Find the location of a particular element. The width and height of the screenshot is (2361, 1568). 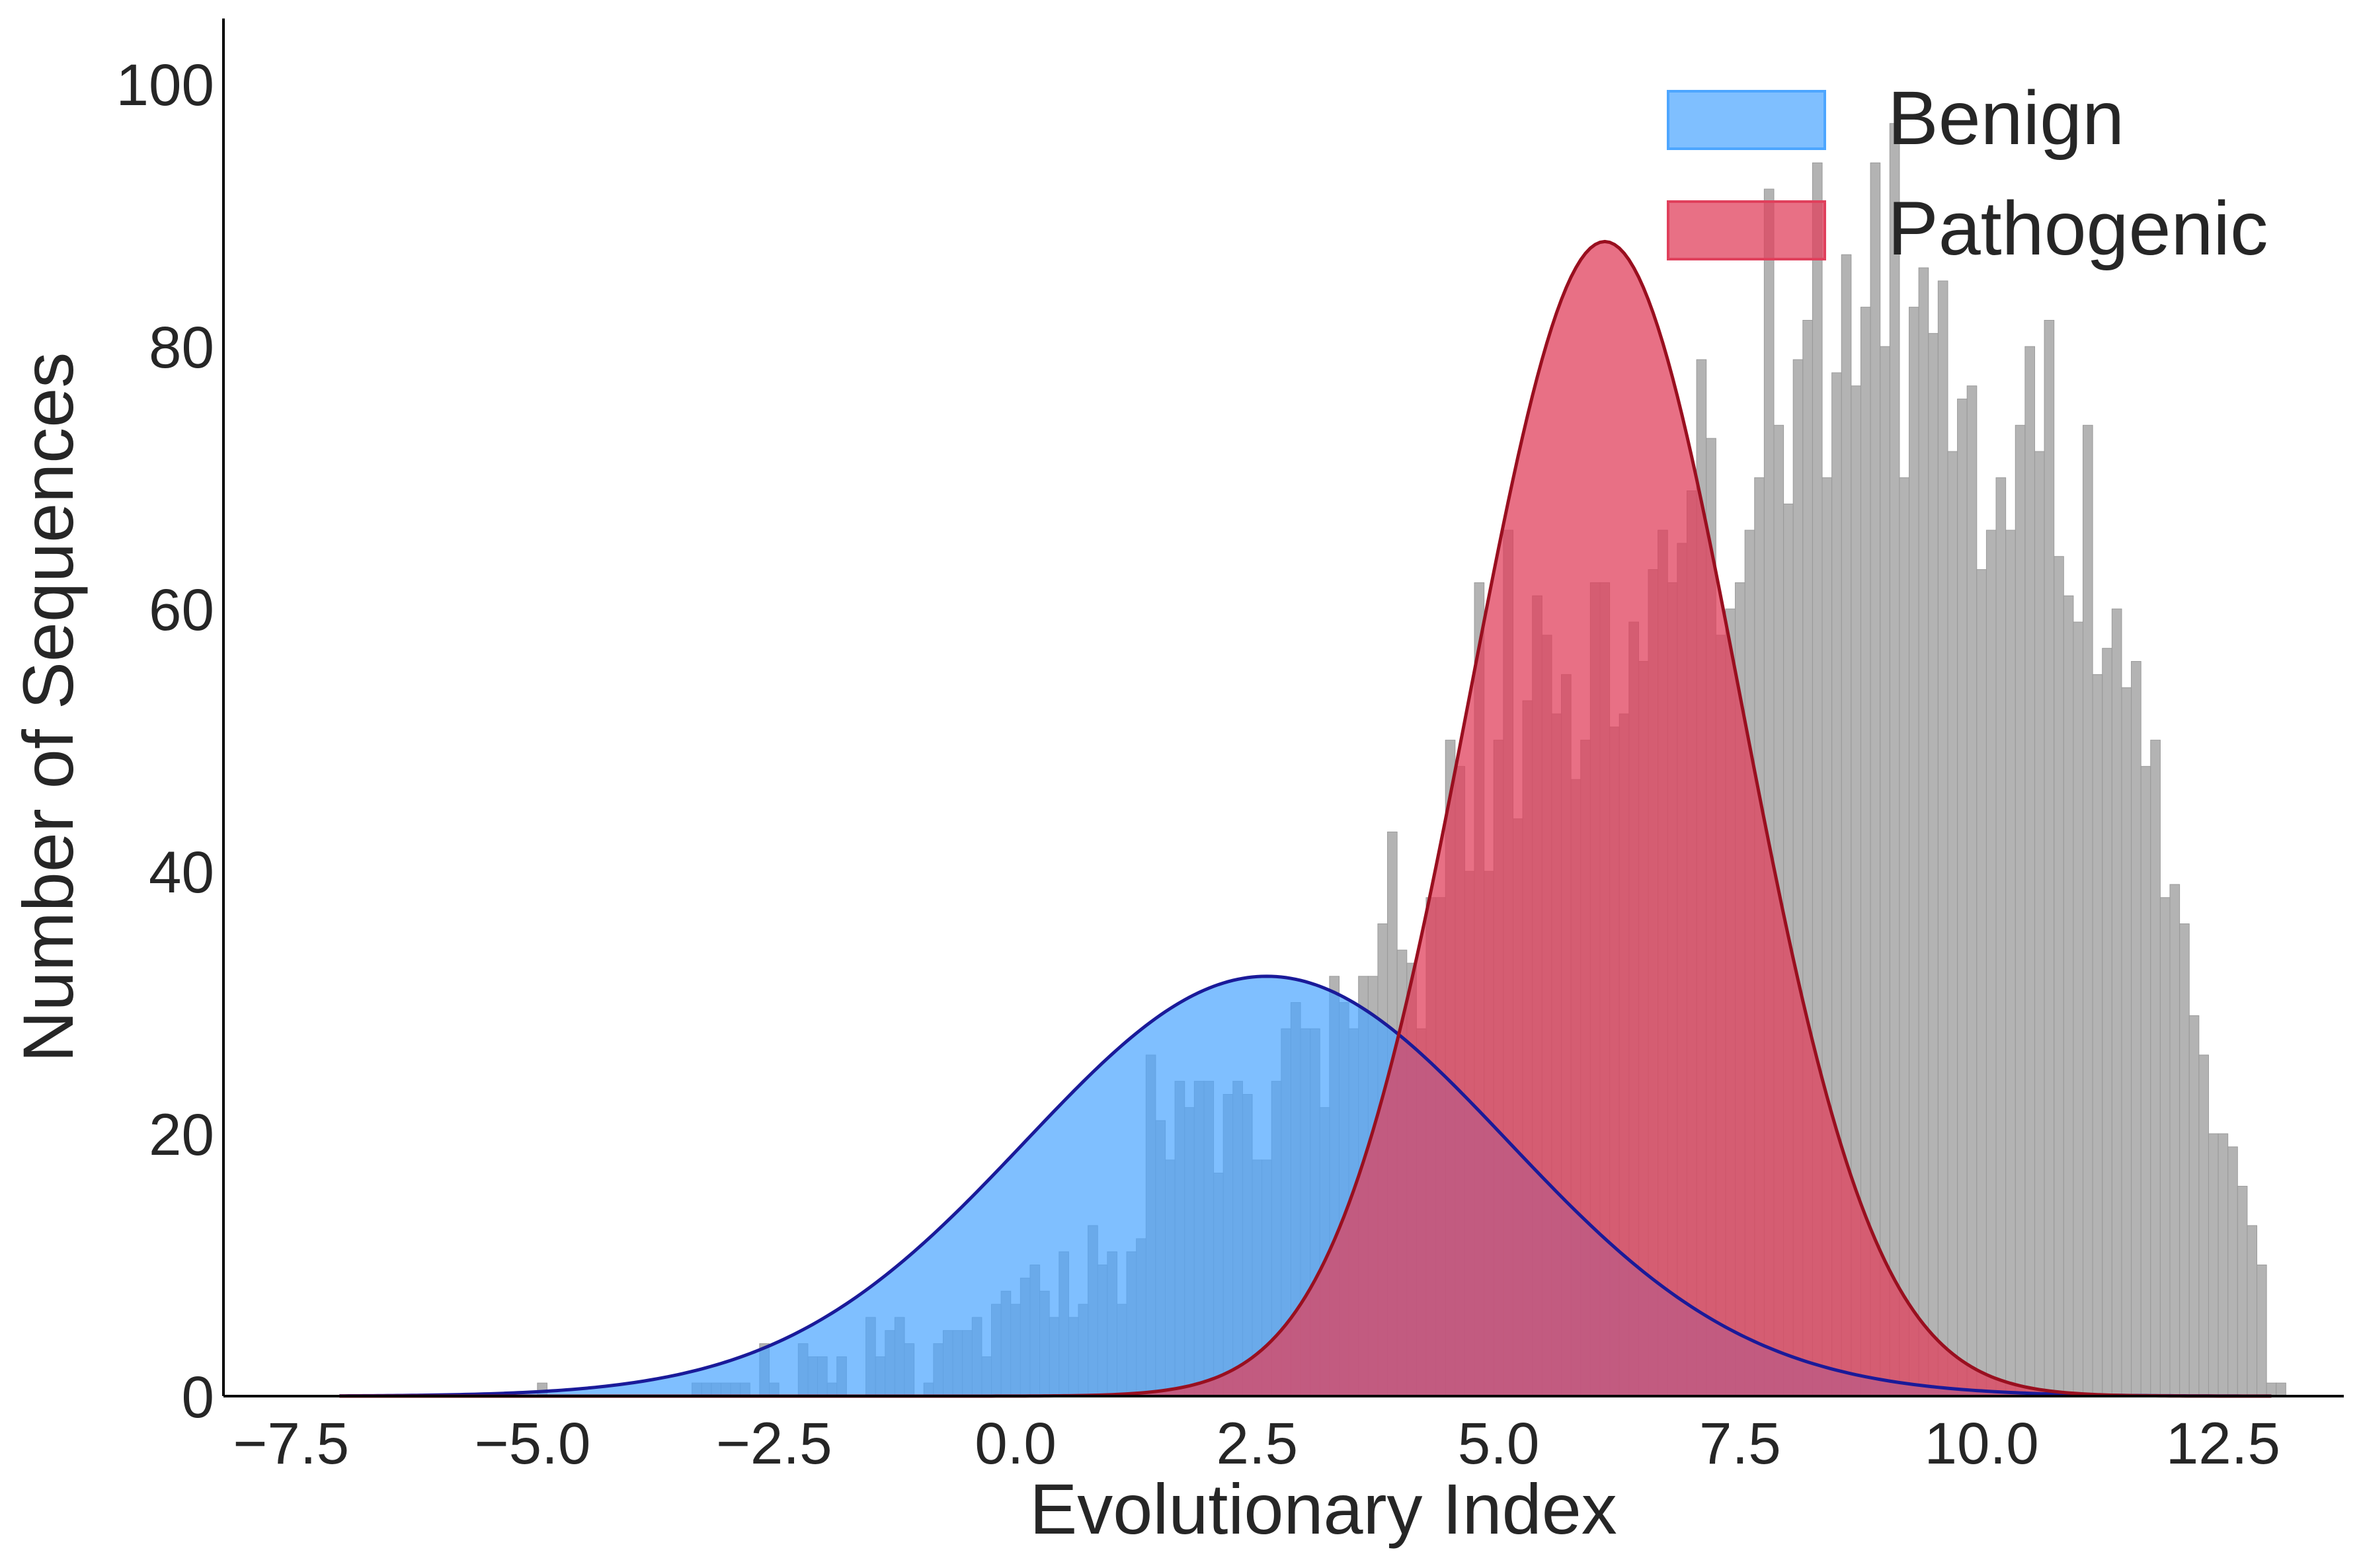

legend: Benign Pathogenic is located at coordinates (1967, 173).